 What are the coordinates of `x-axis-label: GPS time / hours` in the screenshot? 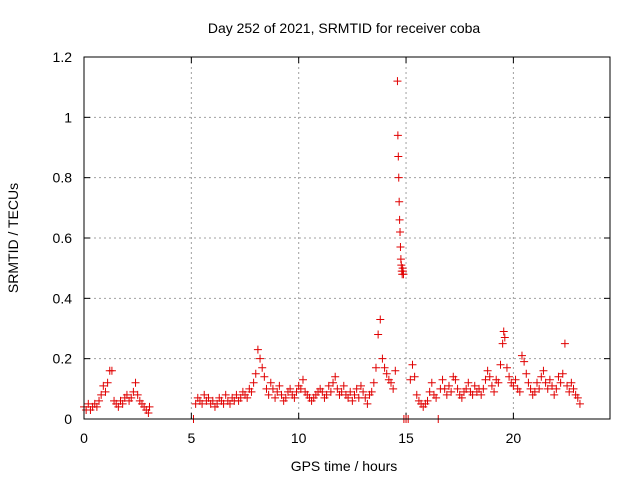 It's located at (344, 466).